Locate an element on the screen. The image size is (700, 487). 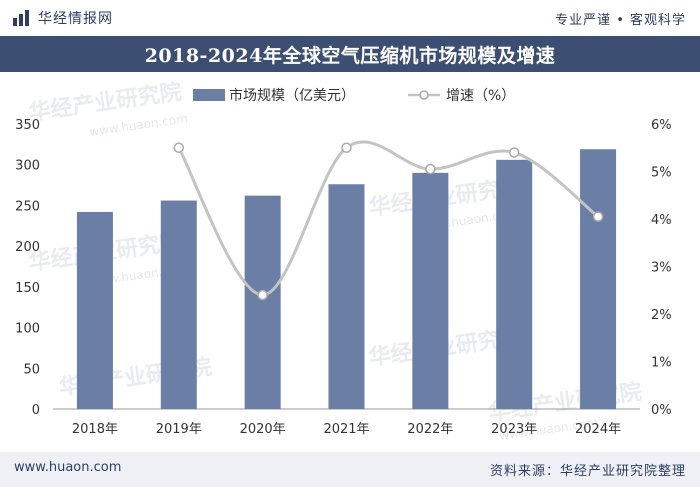
brand: 华经情报网 is located at coordinates (62, 18).